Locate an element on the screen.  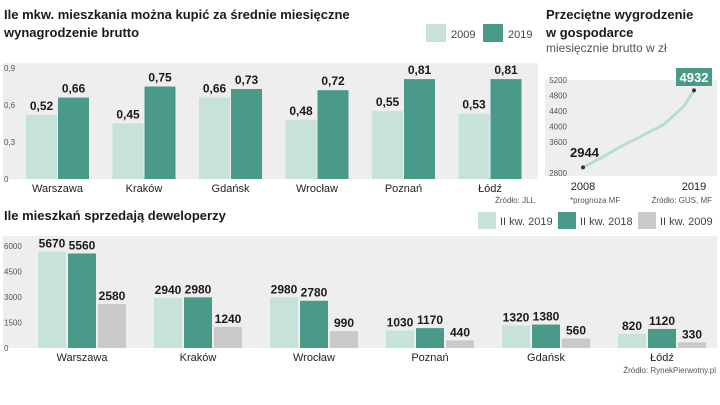
chart3-value-label: 2780 is located at coordinates (314, 293).